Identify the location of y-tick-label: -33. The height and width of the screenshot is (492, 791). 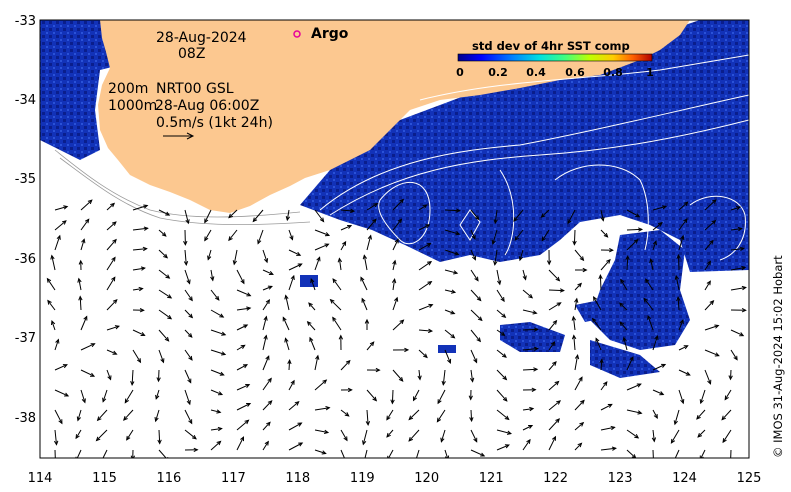
(25, 21).